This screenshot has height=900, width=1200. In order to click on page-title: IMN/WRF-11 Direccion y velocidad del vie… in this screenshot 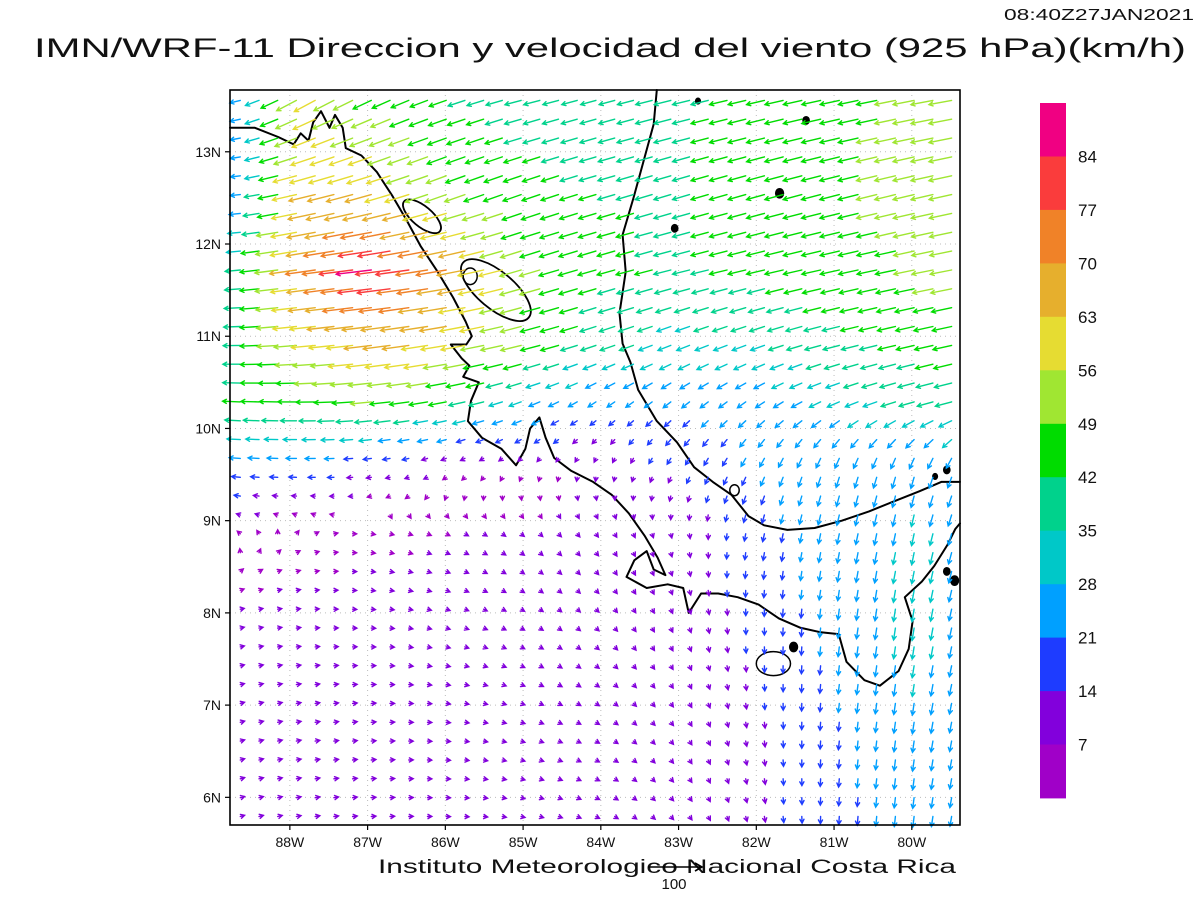, I will do `click(610, 48)`.